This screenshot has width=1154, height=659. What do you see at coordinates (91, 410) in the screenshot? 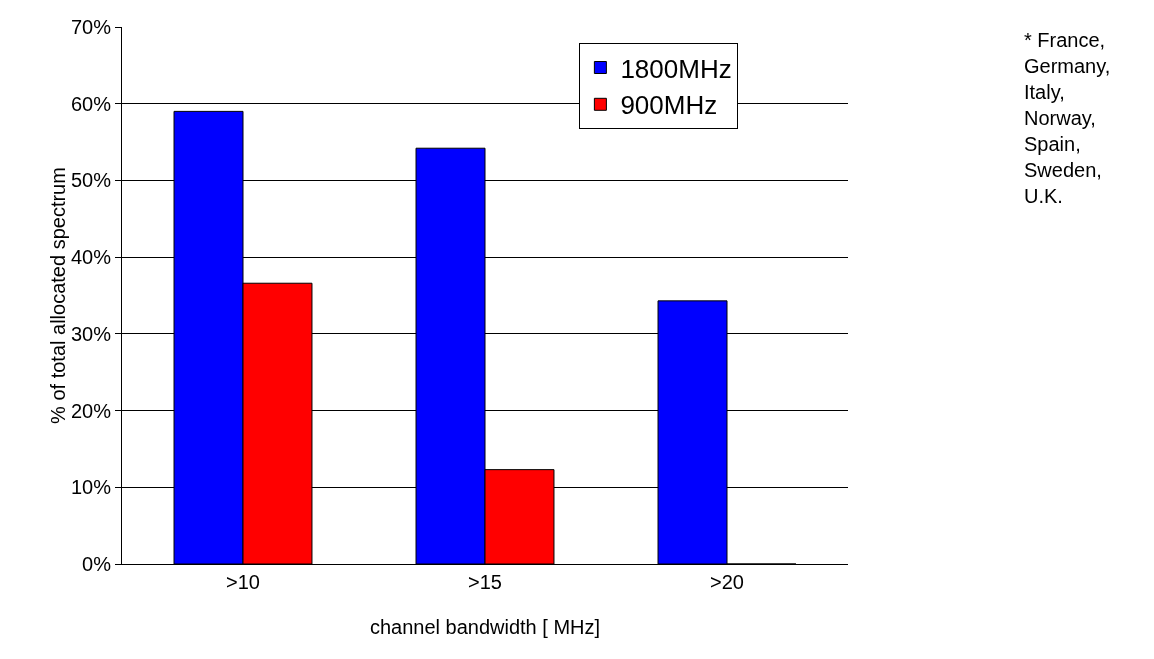
I see `y-tick-label: 20%` at bounding box center [91, 410].